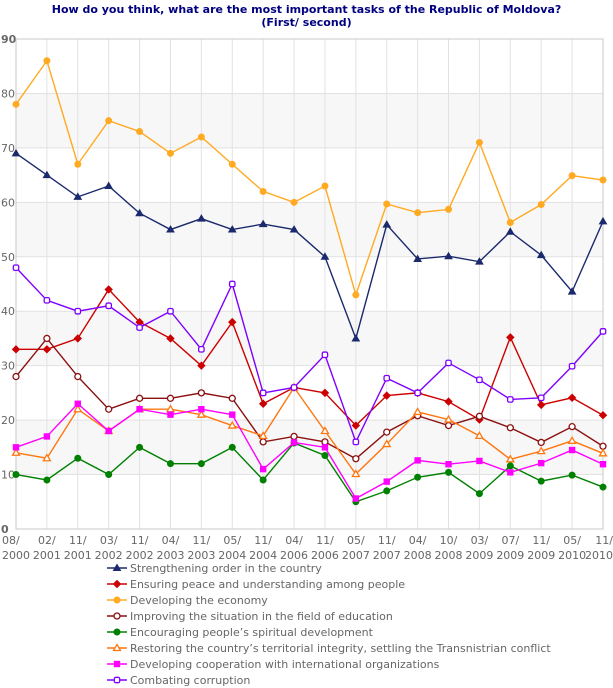 The height and width of the screenshot is (688, 613). I want to click on y-tick-label: 60, so click(8, 202).